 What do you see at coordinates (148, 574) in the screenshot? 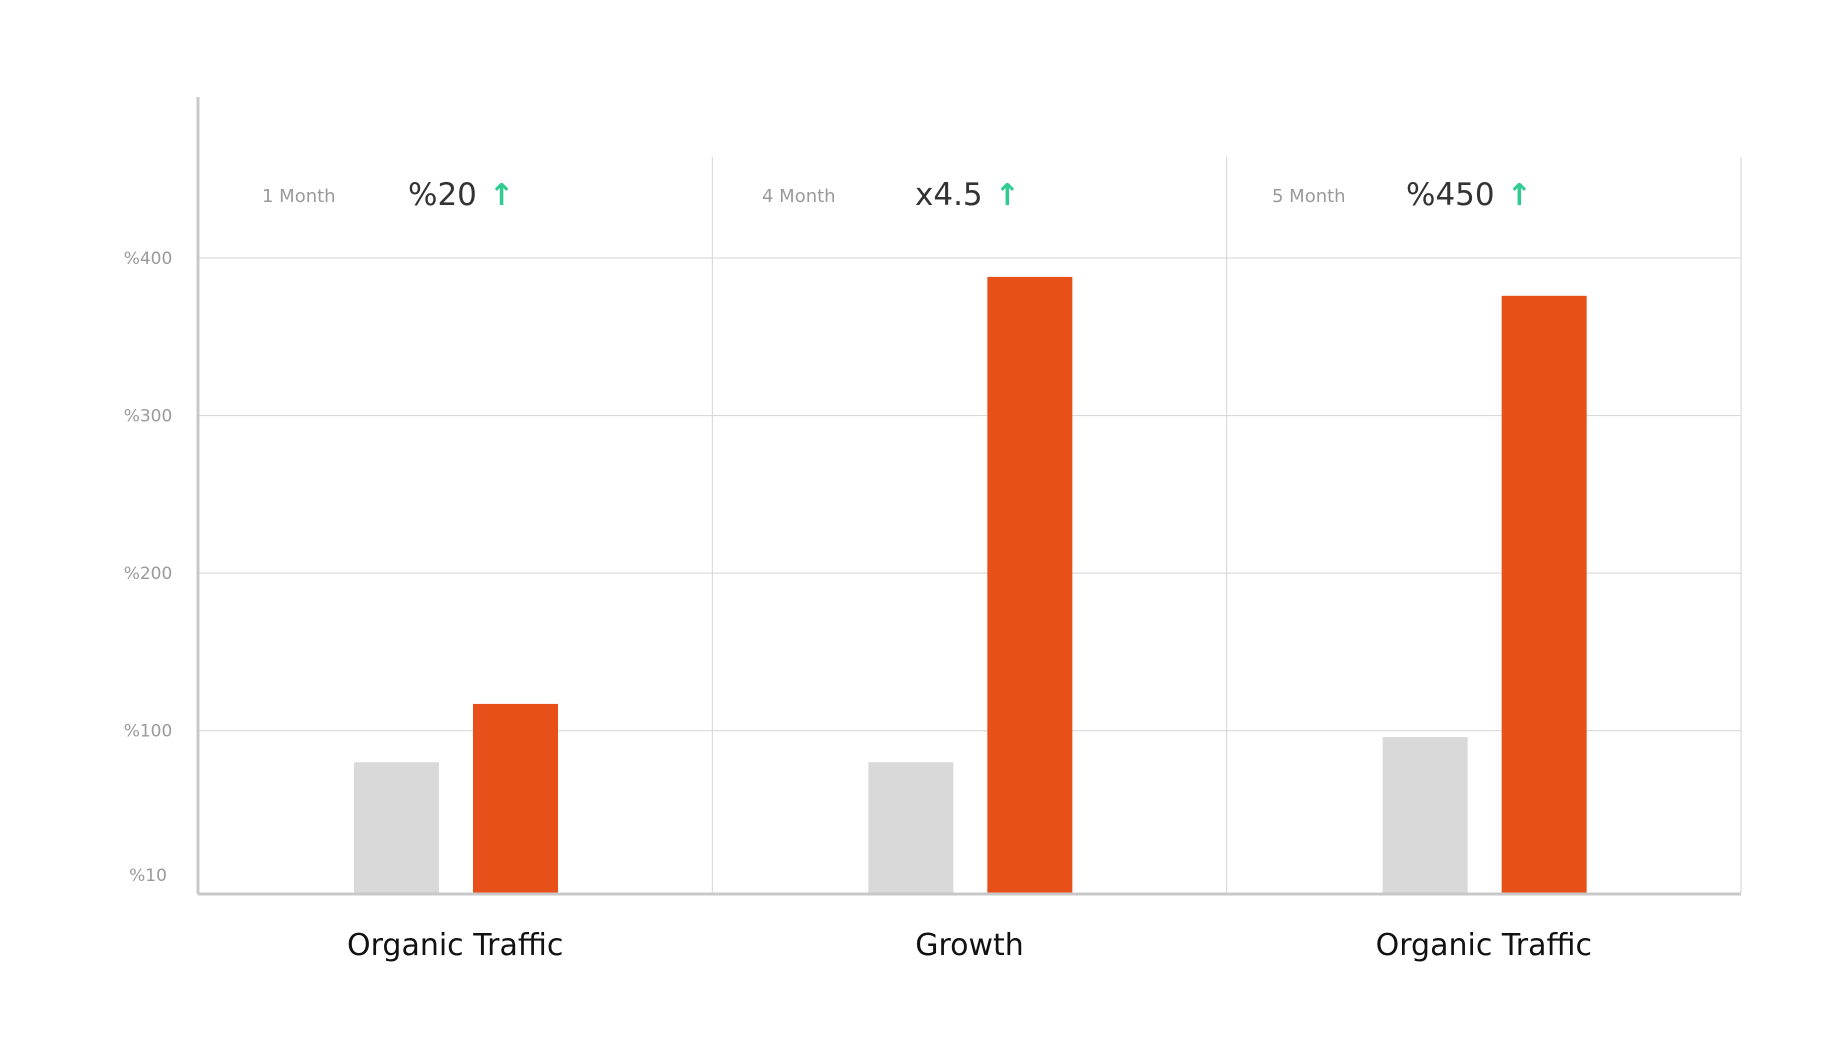
I see `y-tick-label: %200` at bounding box center [148, 574].